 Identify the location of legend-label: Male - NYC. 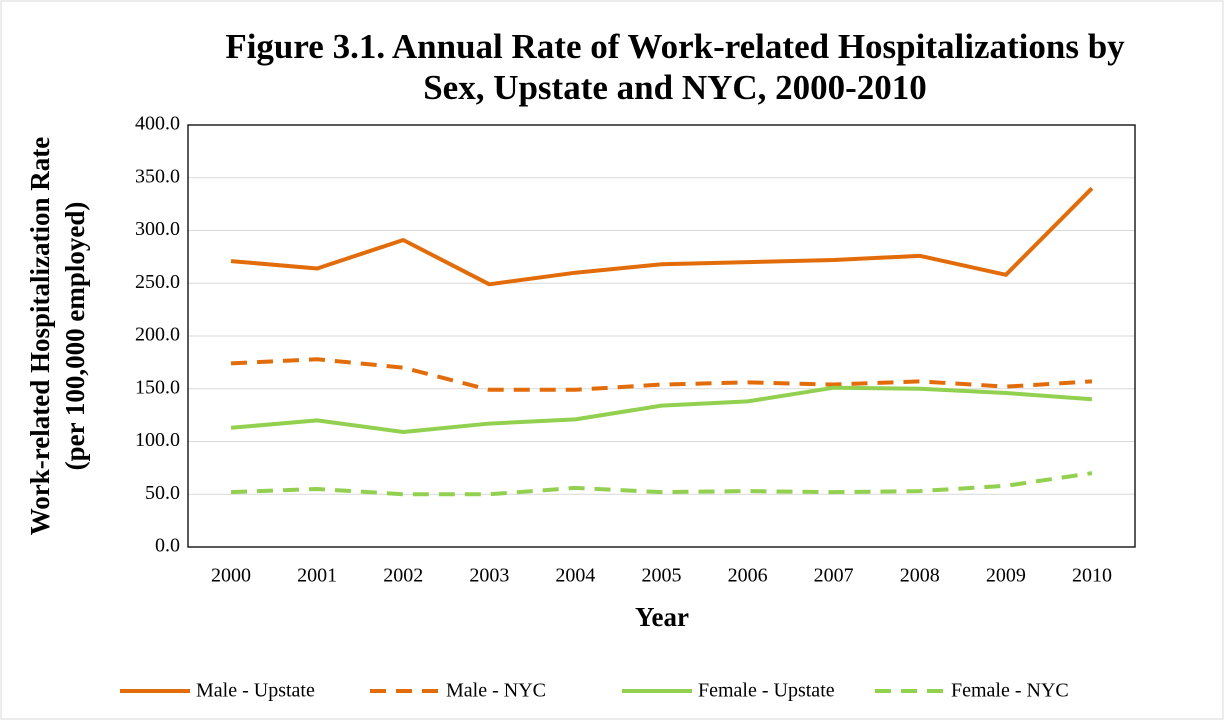
(496, 691).